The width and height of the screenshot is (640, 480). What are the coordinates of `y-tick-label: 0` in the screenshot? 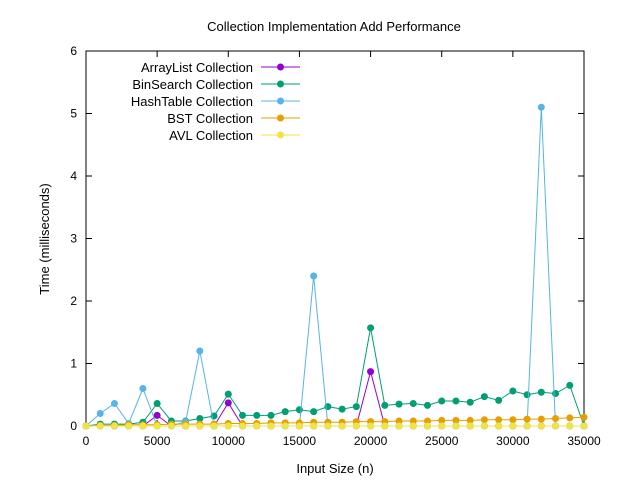 It's located at (73, 426).